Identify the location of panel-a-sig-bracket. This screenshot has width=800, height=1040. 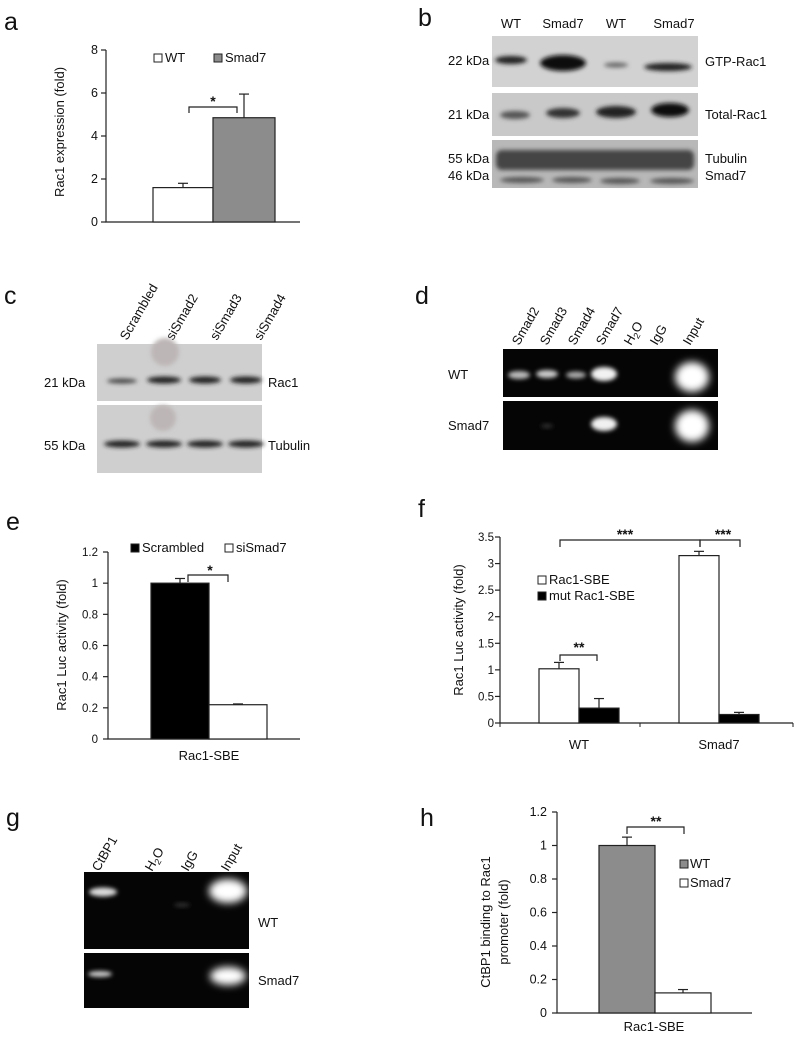
(213, 109).